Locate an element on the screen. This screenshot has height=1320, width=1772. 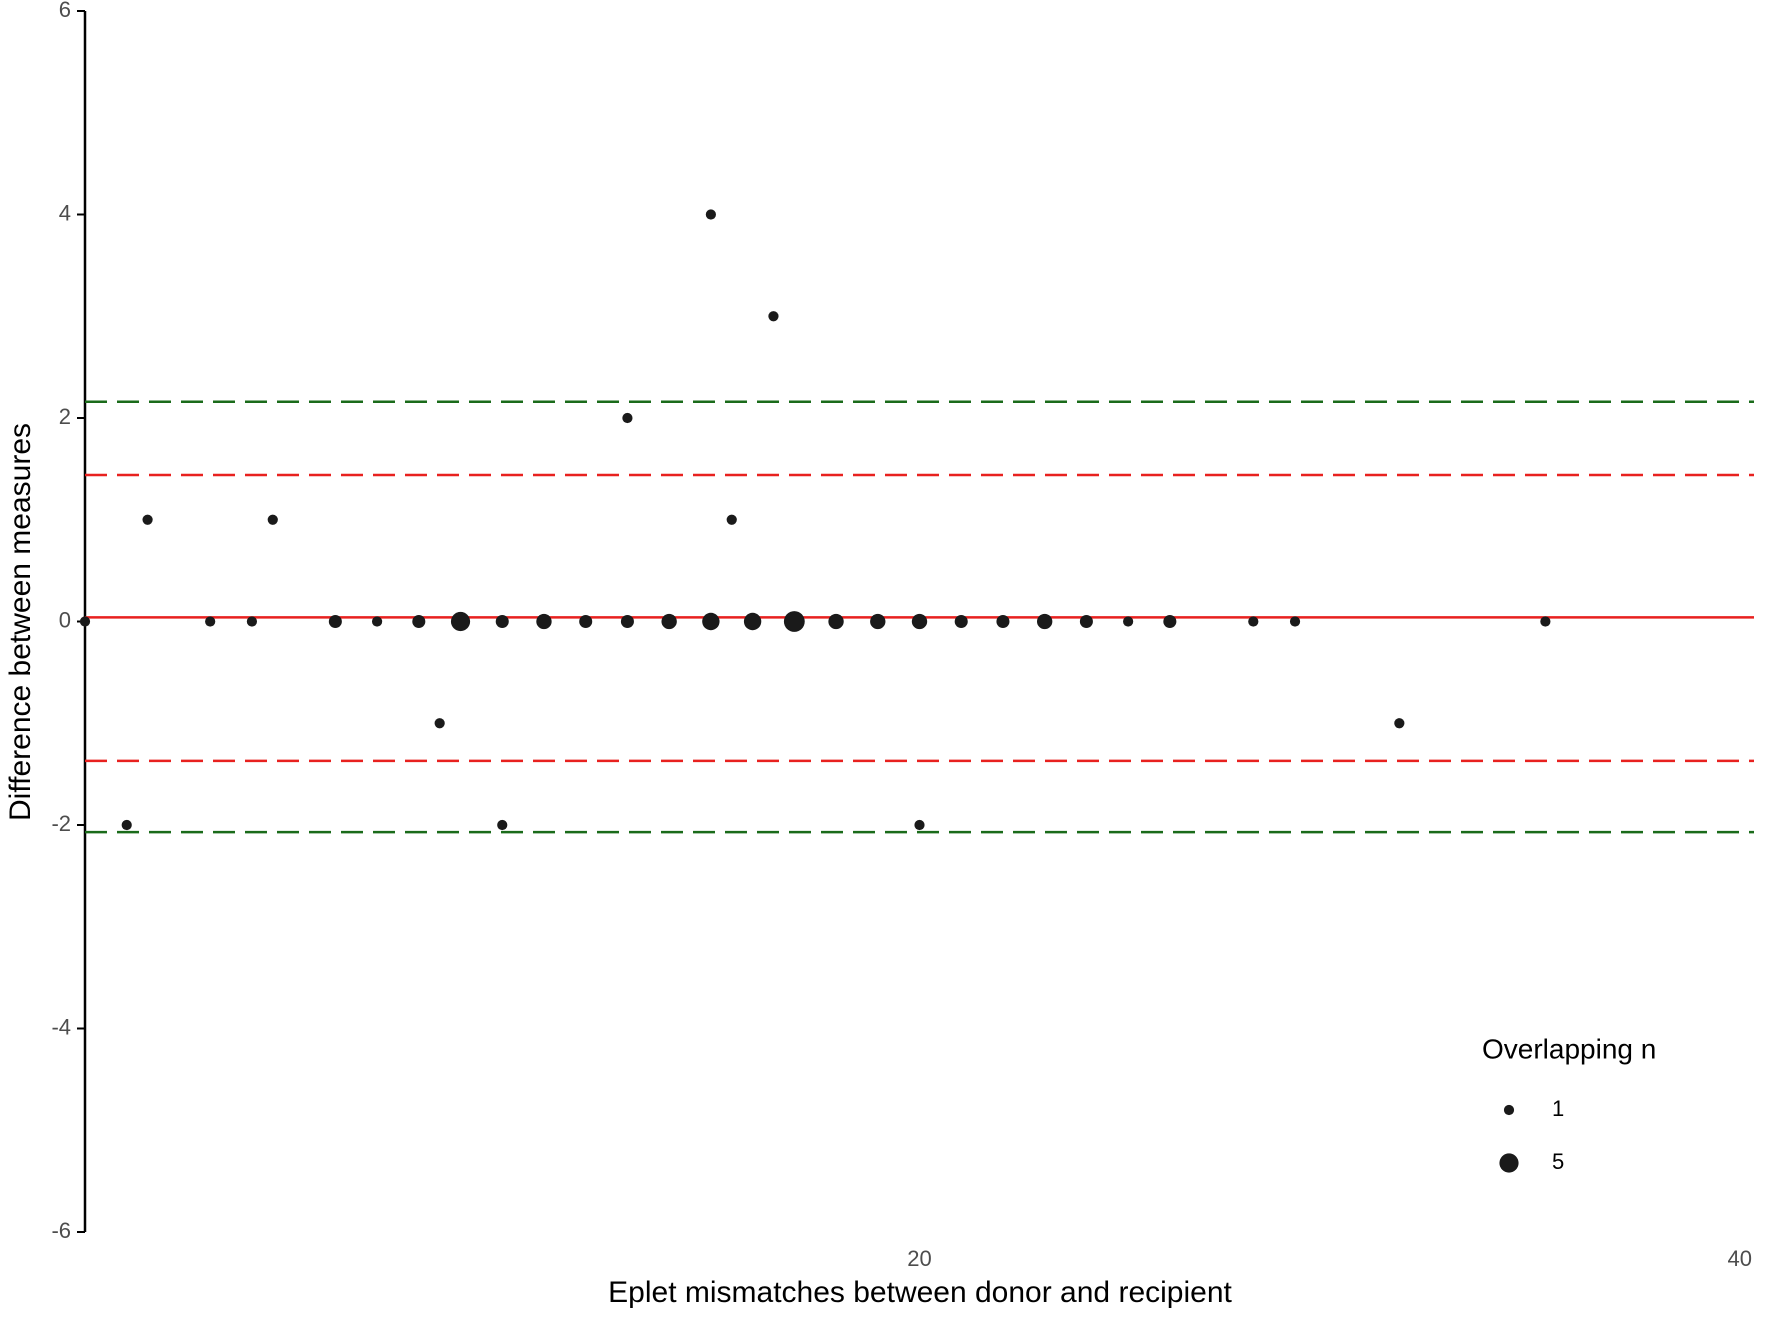
legend-label: 1 is located at coordinates (1558, 1108).